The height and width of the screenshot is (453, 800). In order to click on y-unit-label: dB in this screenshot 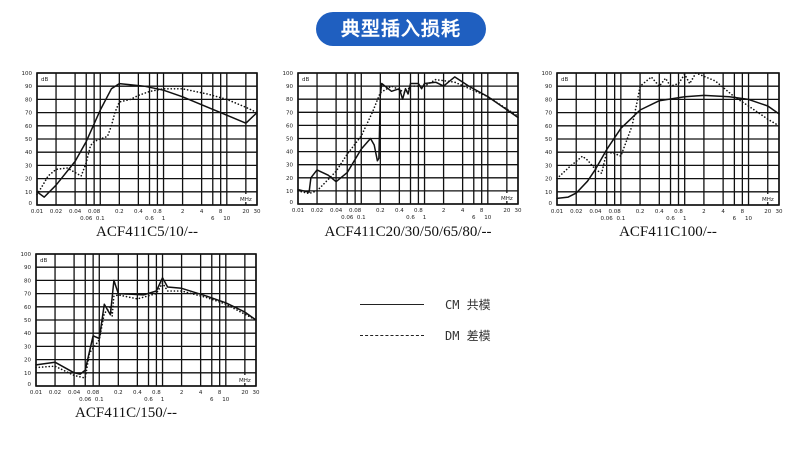, I will do `click(44, 80)`.